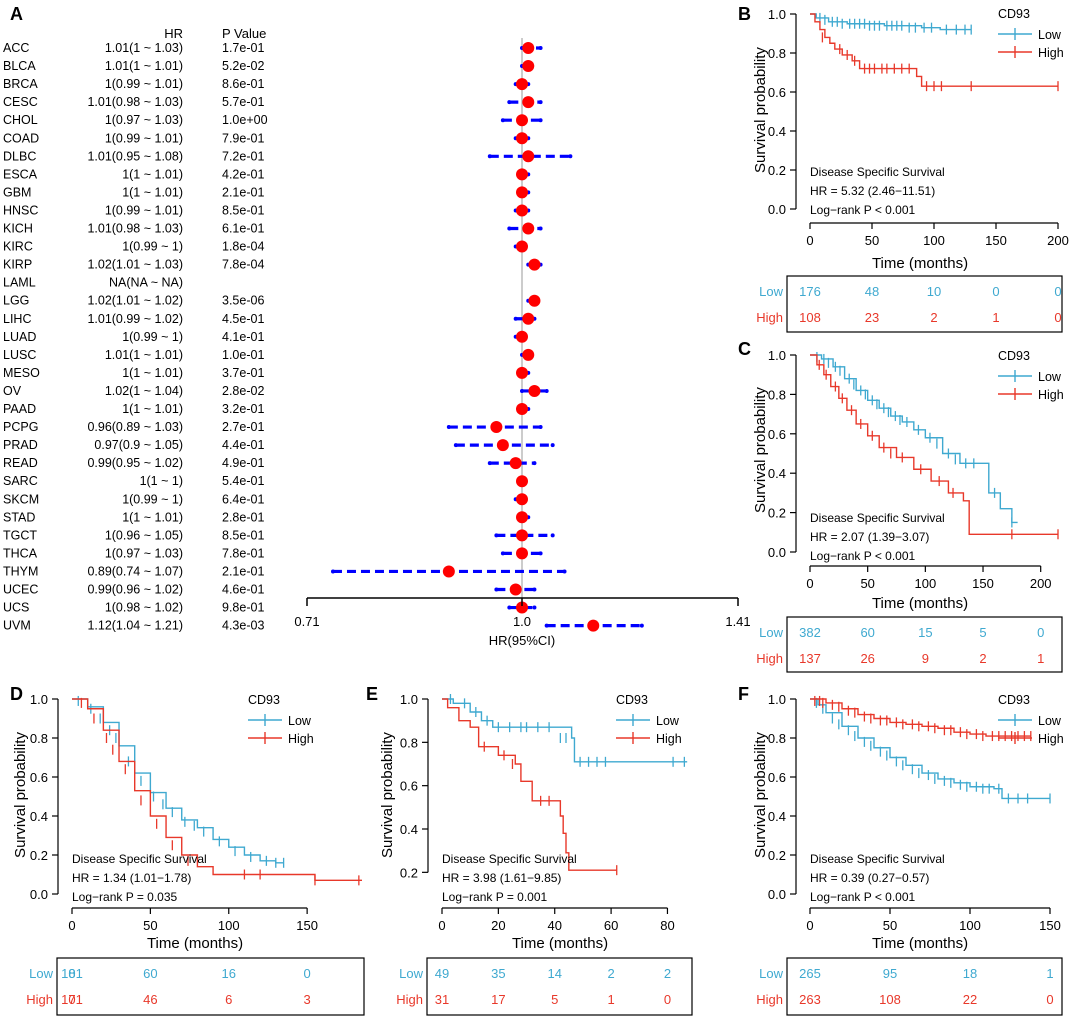 This screenshot has height=1022, width=1072. Describe the element at coordinates (522, 409) in the screenshot. I see `forest-point-paad` at that location.